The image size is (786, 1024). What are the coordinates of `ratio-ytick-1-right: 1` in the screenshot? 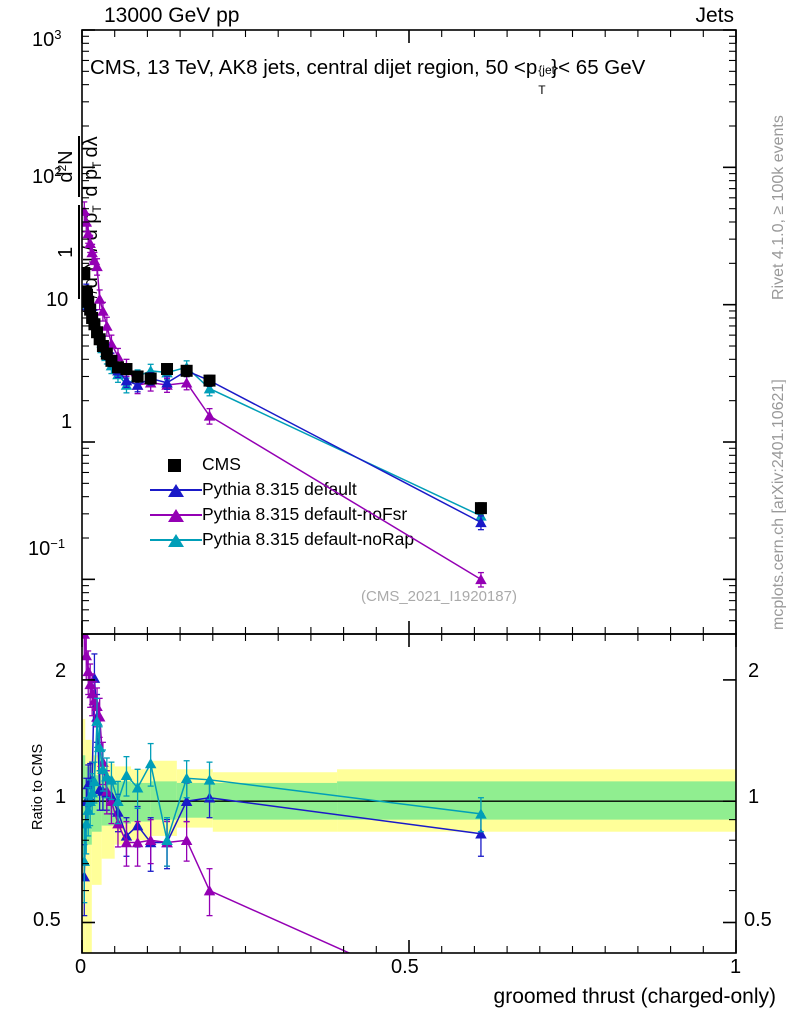 It's located at (754, 797).